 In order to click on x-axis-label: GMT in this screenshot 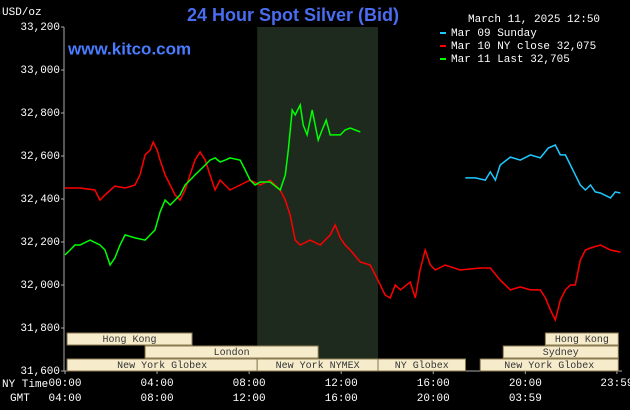, I will do `click(20, 399)`.